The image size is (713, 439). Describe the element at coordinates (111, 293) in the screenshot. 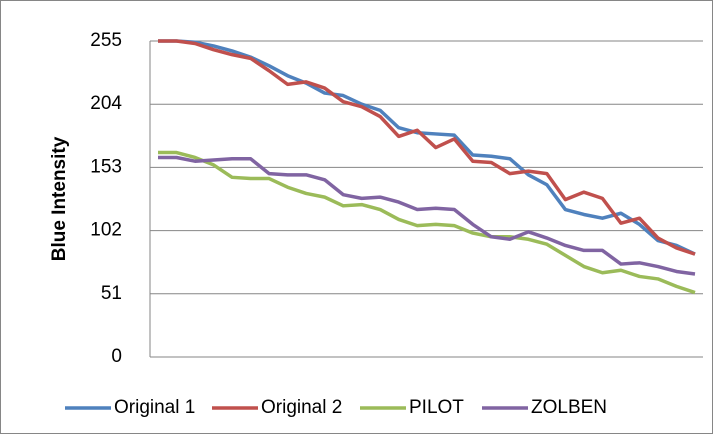

I see `y-tick-label: 51` at that location.